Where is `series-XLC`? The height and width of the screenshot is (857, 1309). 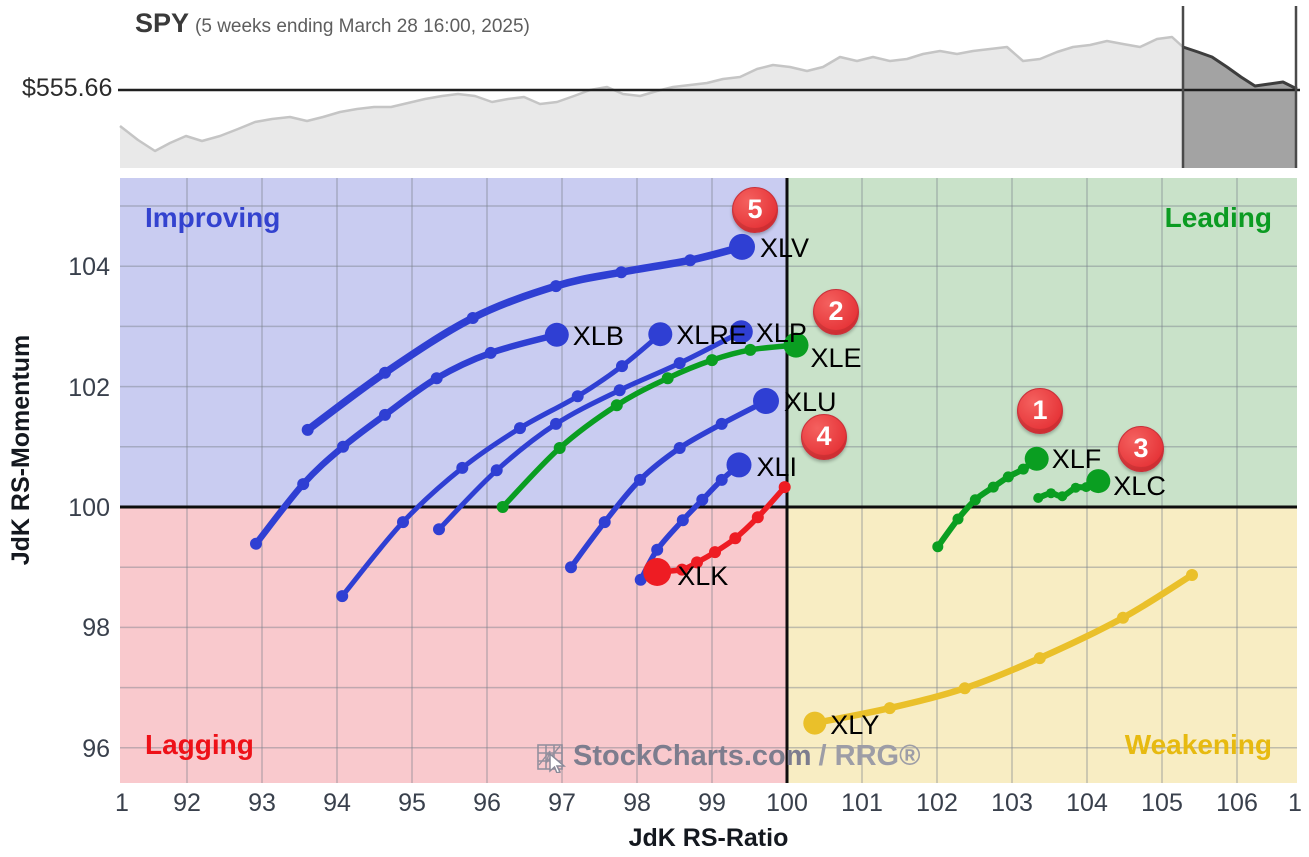 series-XLC is located at coordinates (1072, 486).